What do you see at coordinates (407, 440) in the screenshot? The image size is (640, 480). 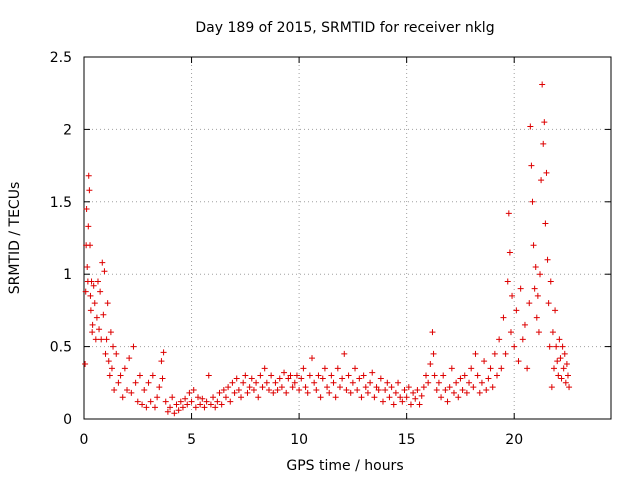 I see `x-tick-label: 15` at bounding box center [407, 440].